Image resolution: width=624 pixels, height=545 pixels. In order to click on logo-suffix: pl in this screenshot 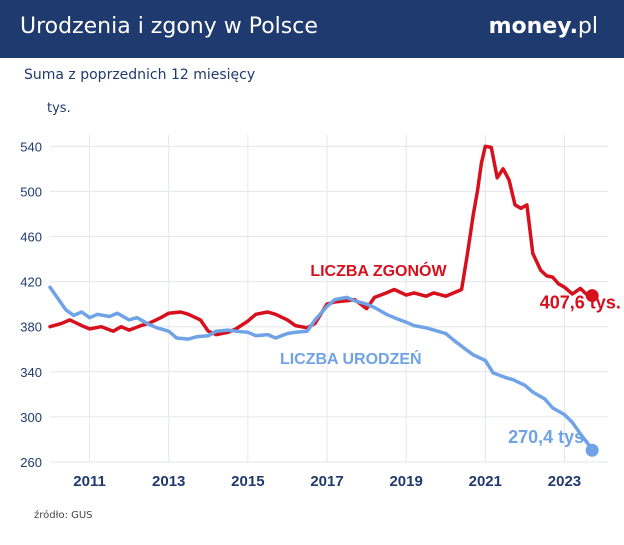, I will do `click(587, 26)`.